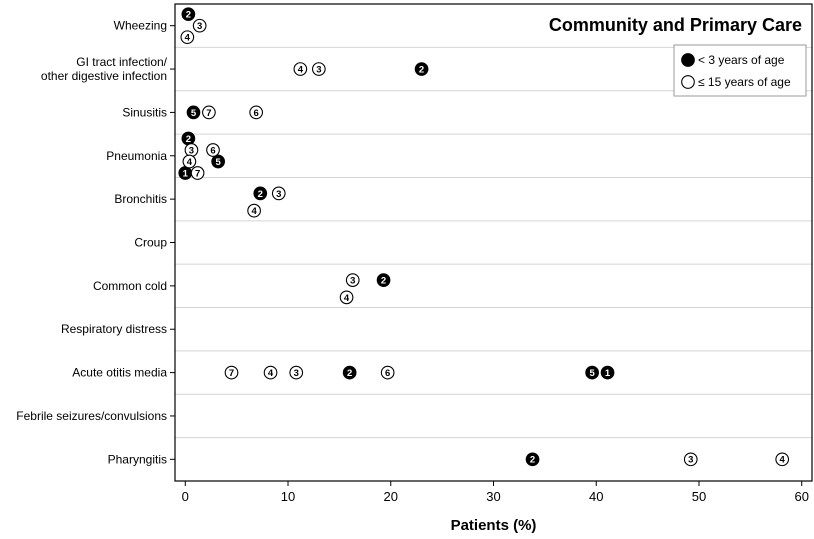 Image resolution: width=814 pixels, height=539 pixels. I want to click on legend-box, so click(740, 70).